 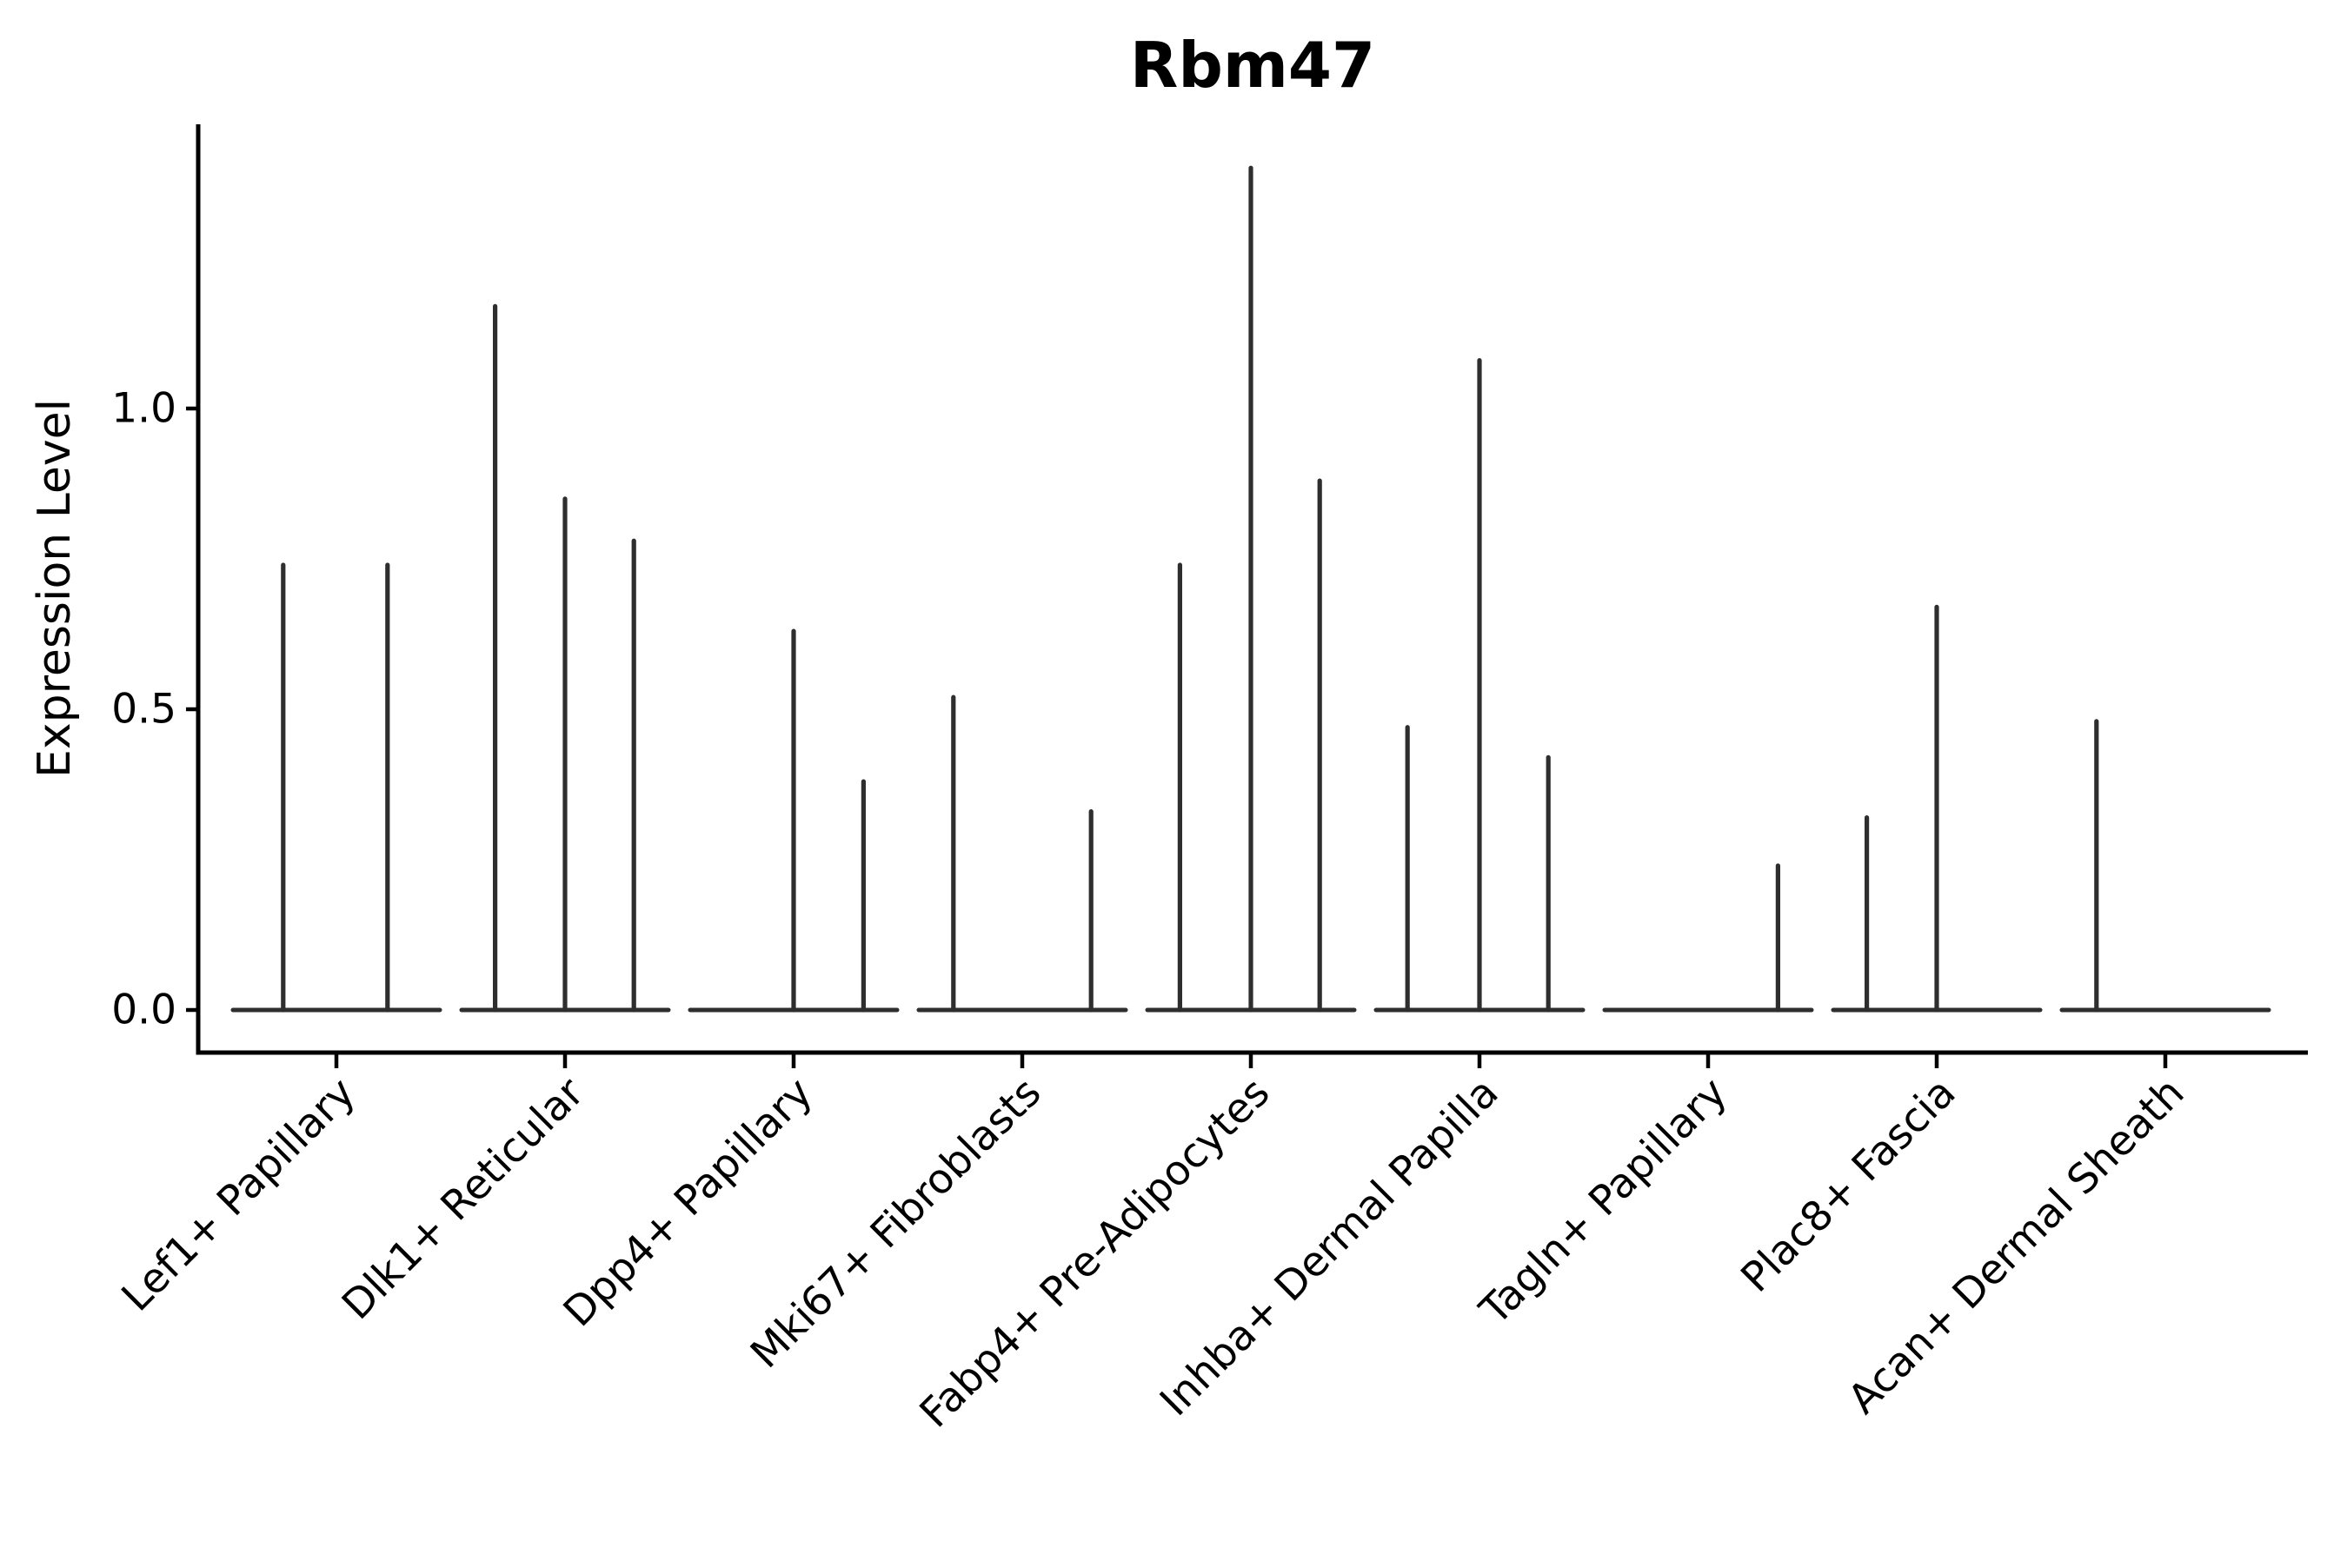 I want to click on y-tick-label: 0.5, so click(x=143, y=710).